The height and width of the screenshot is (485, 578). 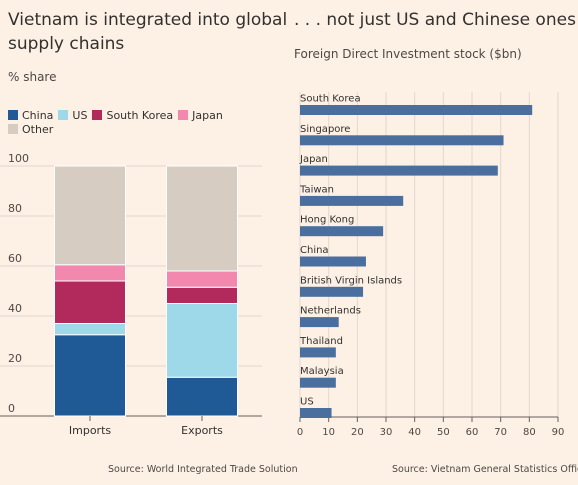 I want to click on x-tick-label: 50, so click(x=443, y=432).